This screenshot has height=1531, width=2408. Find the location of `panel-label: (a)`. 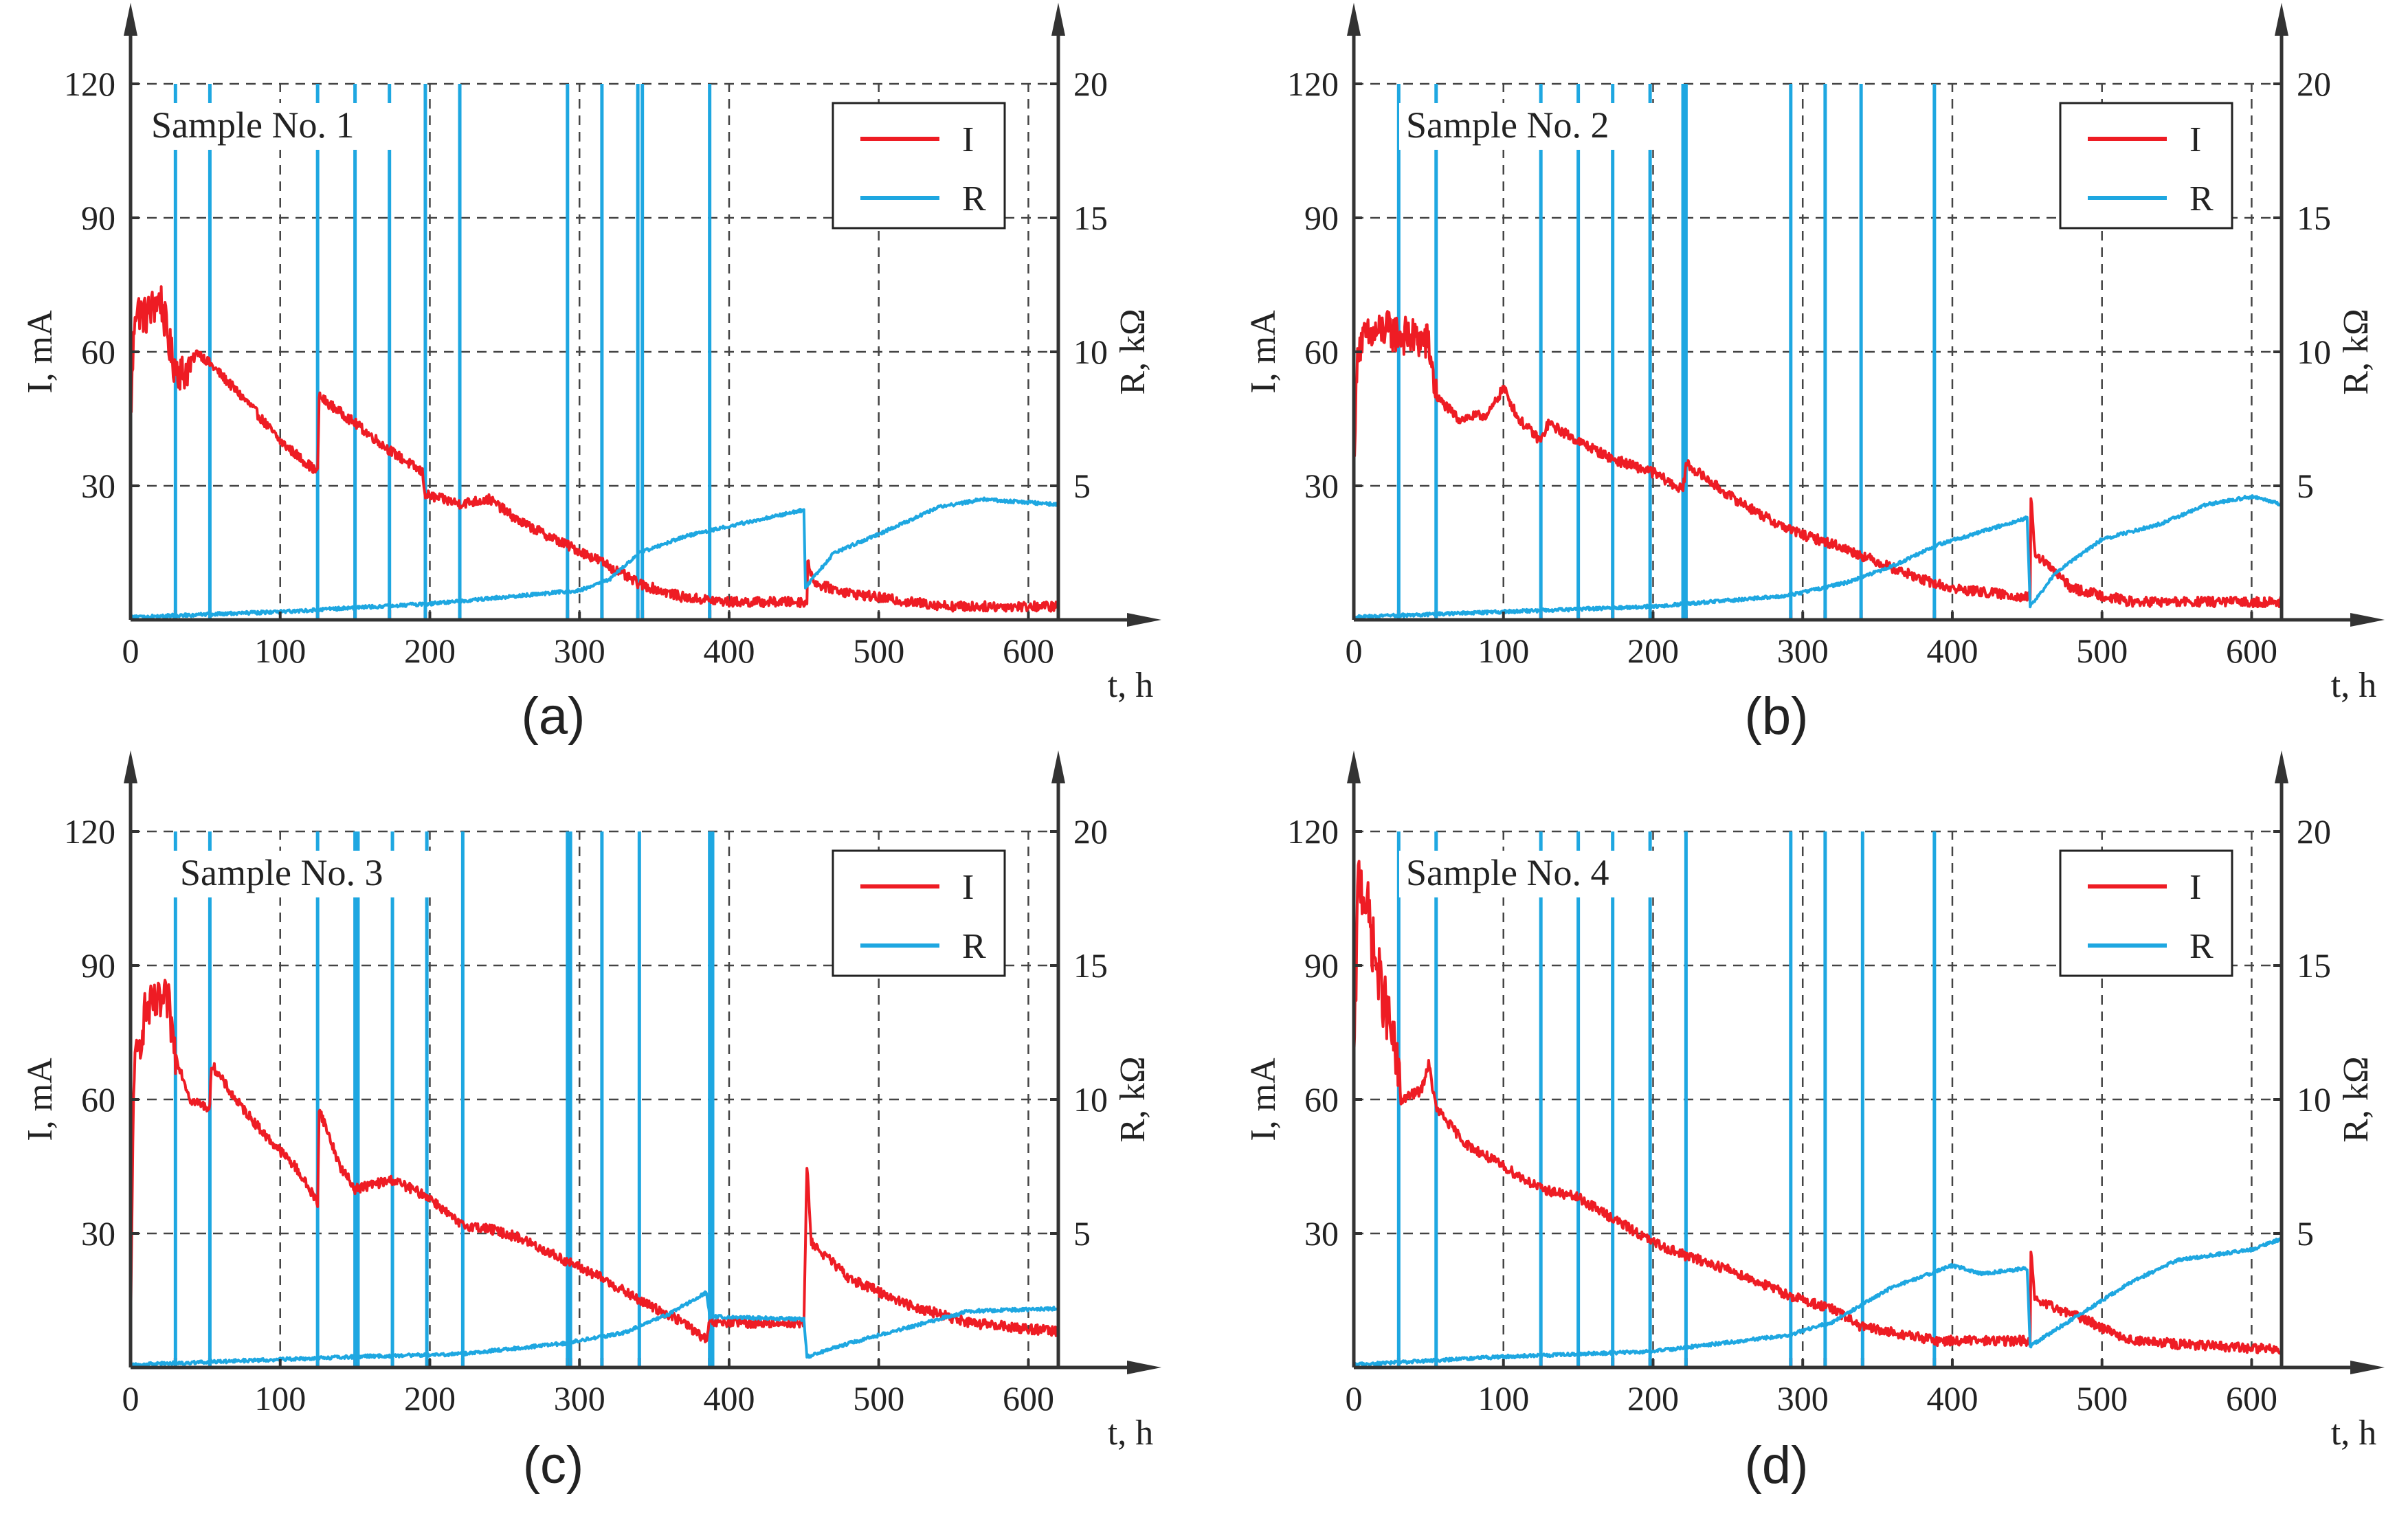

panel-label: (a) is located at coordinates (554, 716).